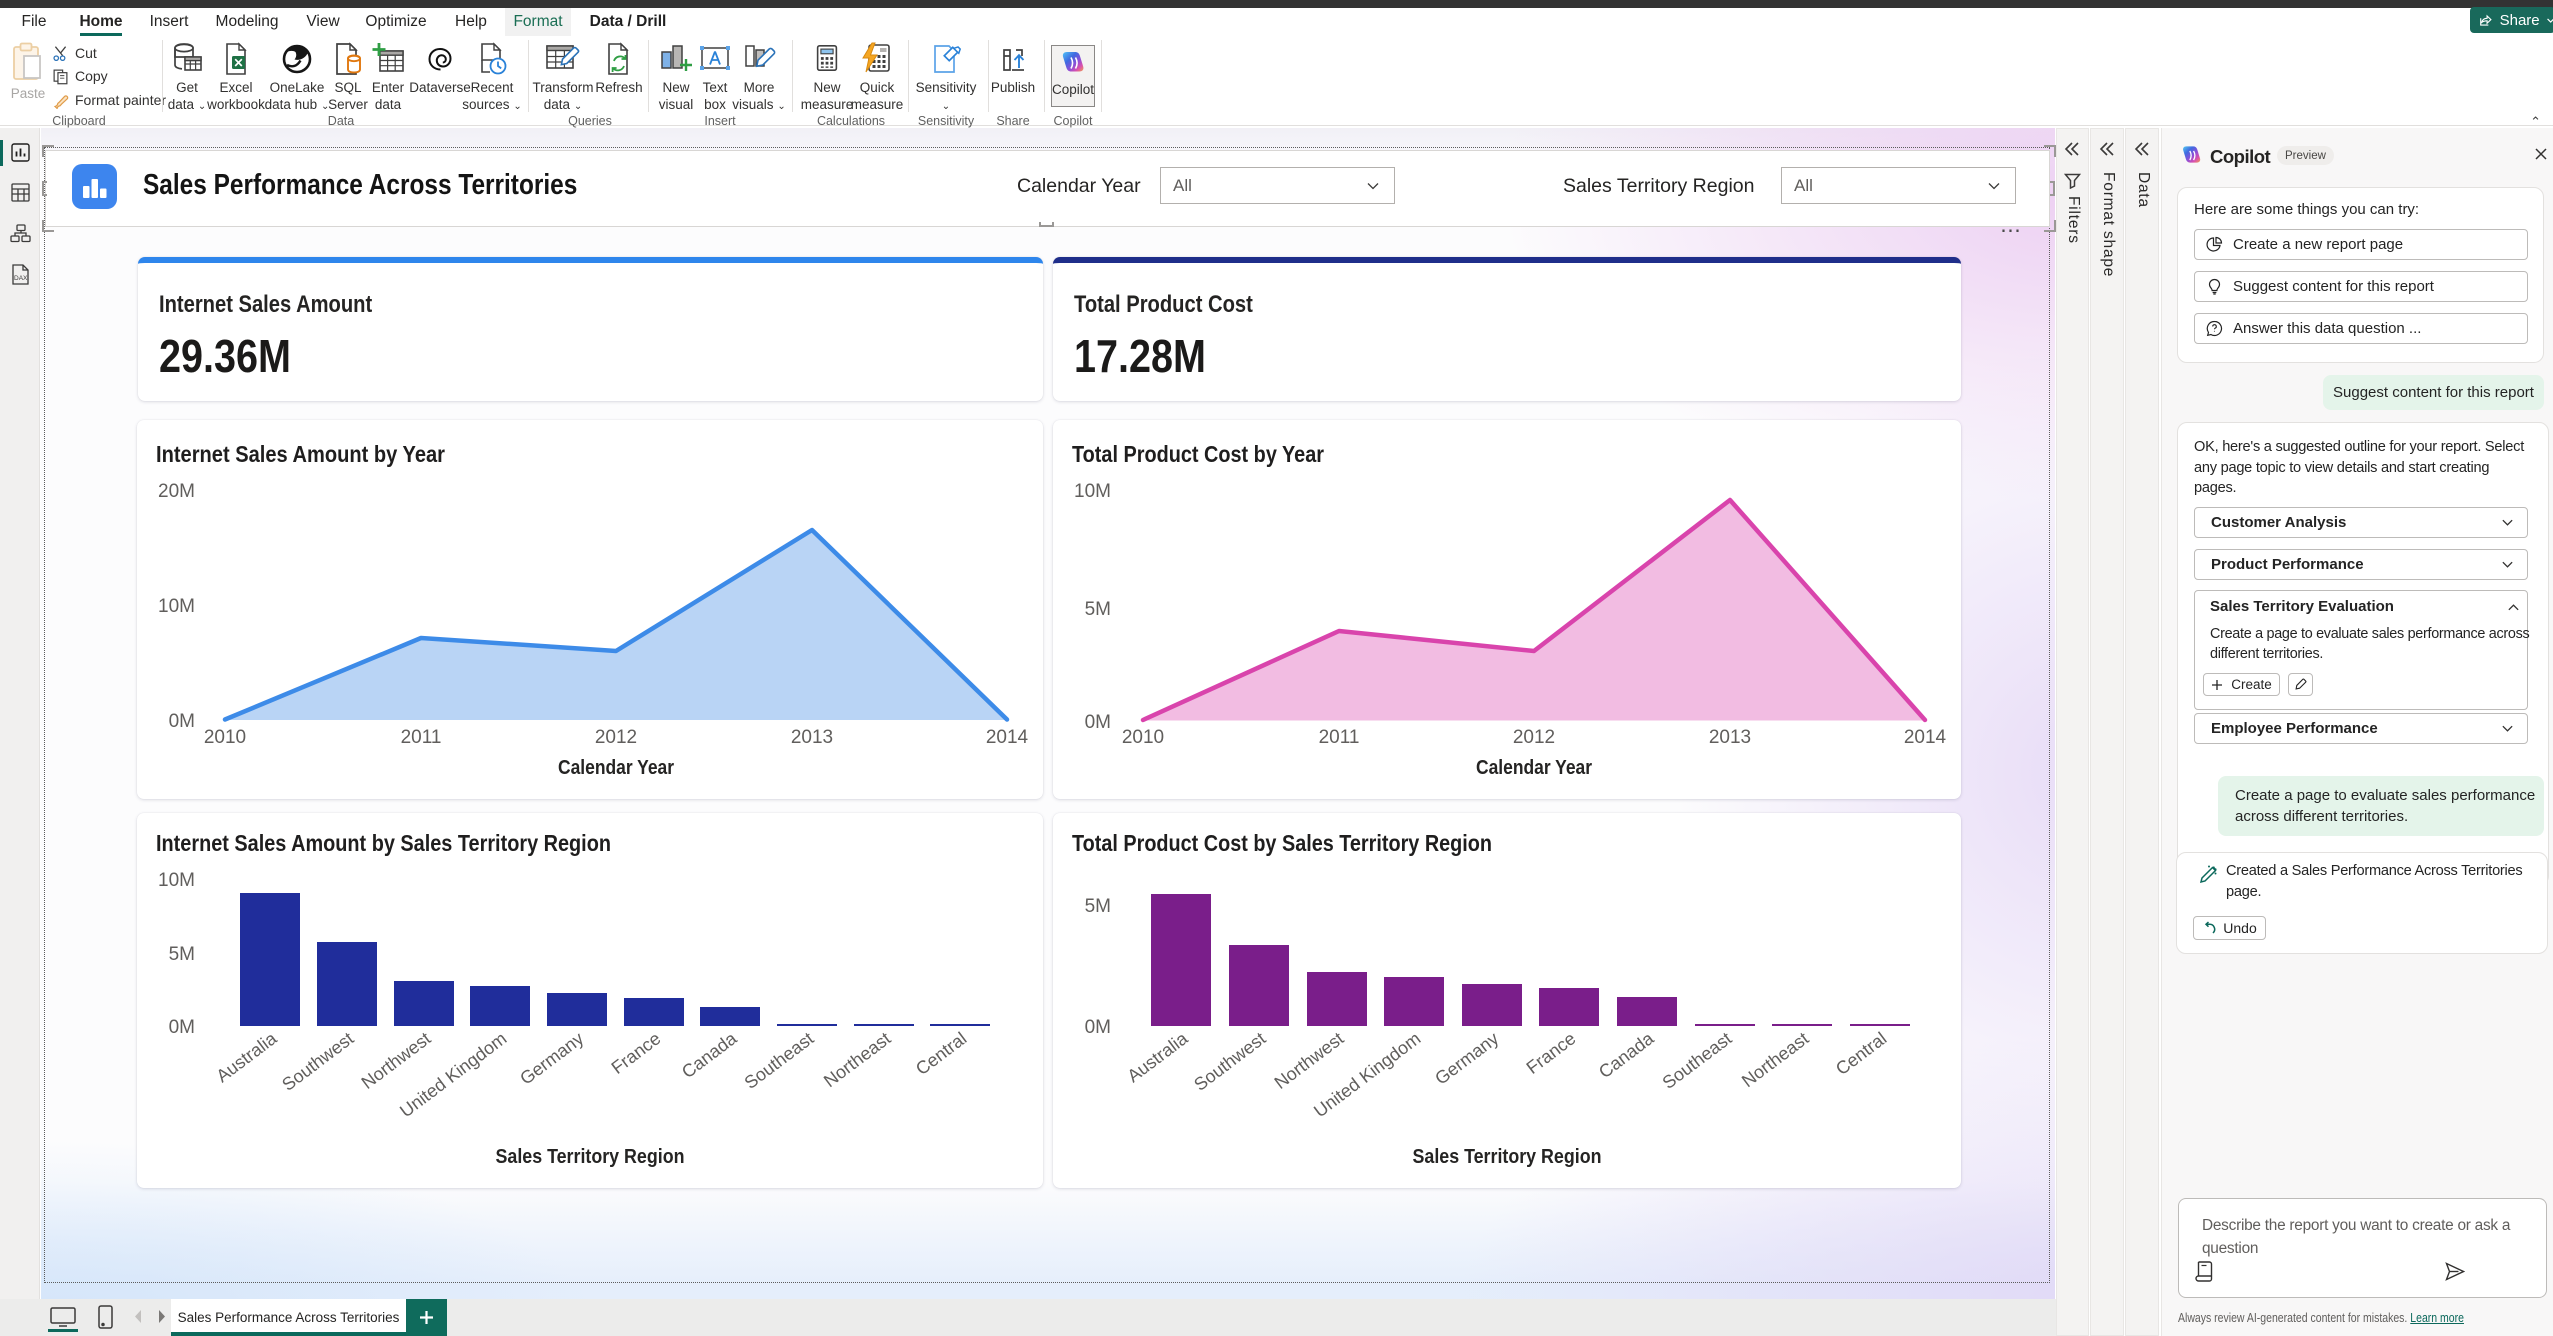 This screenshot has height=1336, width=2553. What do you see at coordinates (176, 491) in the screenshot?
I see `svg-text: 20M` at bounding box center [176, 491].